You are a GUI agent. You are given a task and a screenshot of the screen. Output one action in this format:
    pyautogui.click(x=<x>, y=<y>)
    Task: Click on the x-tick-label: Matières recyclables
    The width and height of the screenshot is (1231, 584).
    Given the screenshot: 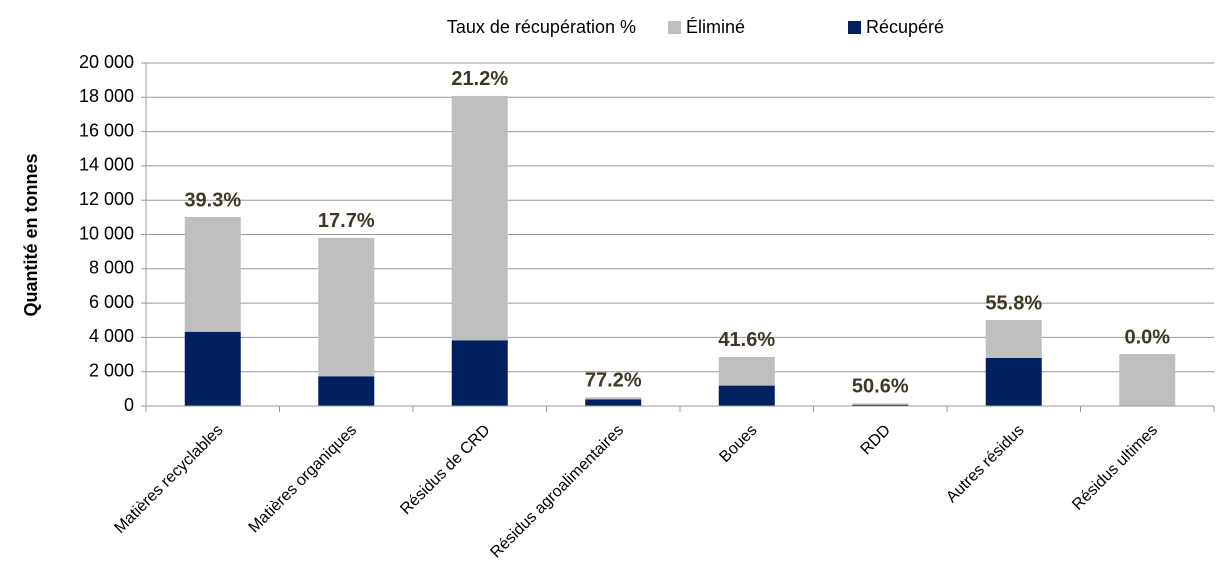 What is the action you would take?
    pyautogui.click(x=168, y=479)
    